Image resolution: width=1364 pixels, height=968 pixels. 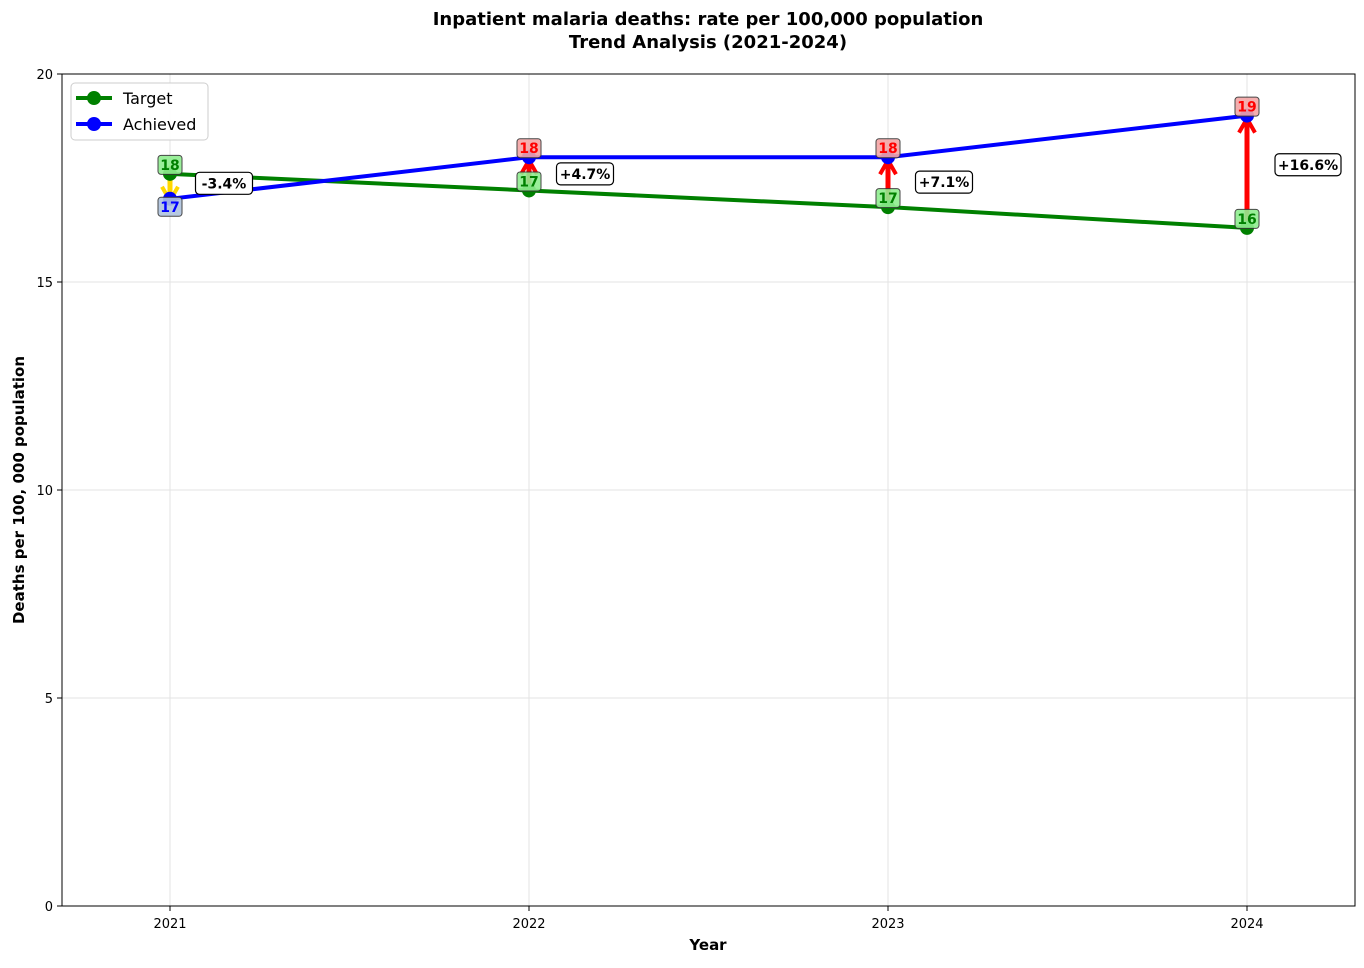 I want to click on achieved-value-label: 17, so click(x=169, y=208).